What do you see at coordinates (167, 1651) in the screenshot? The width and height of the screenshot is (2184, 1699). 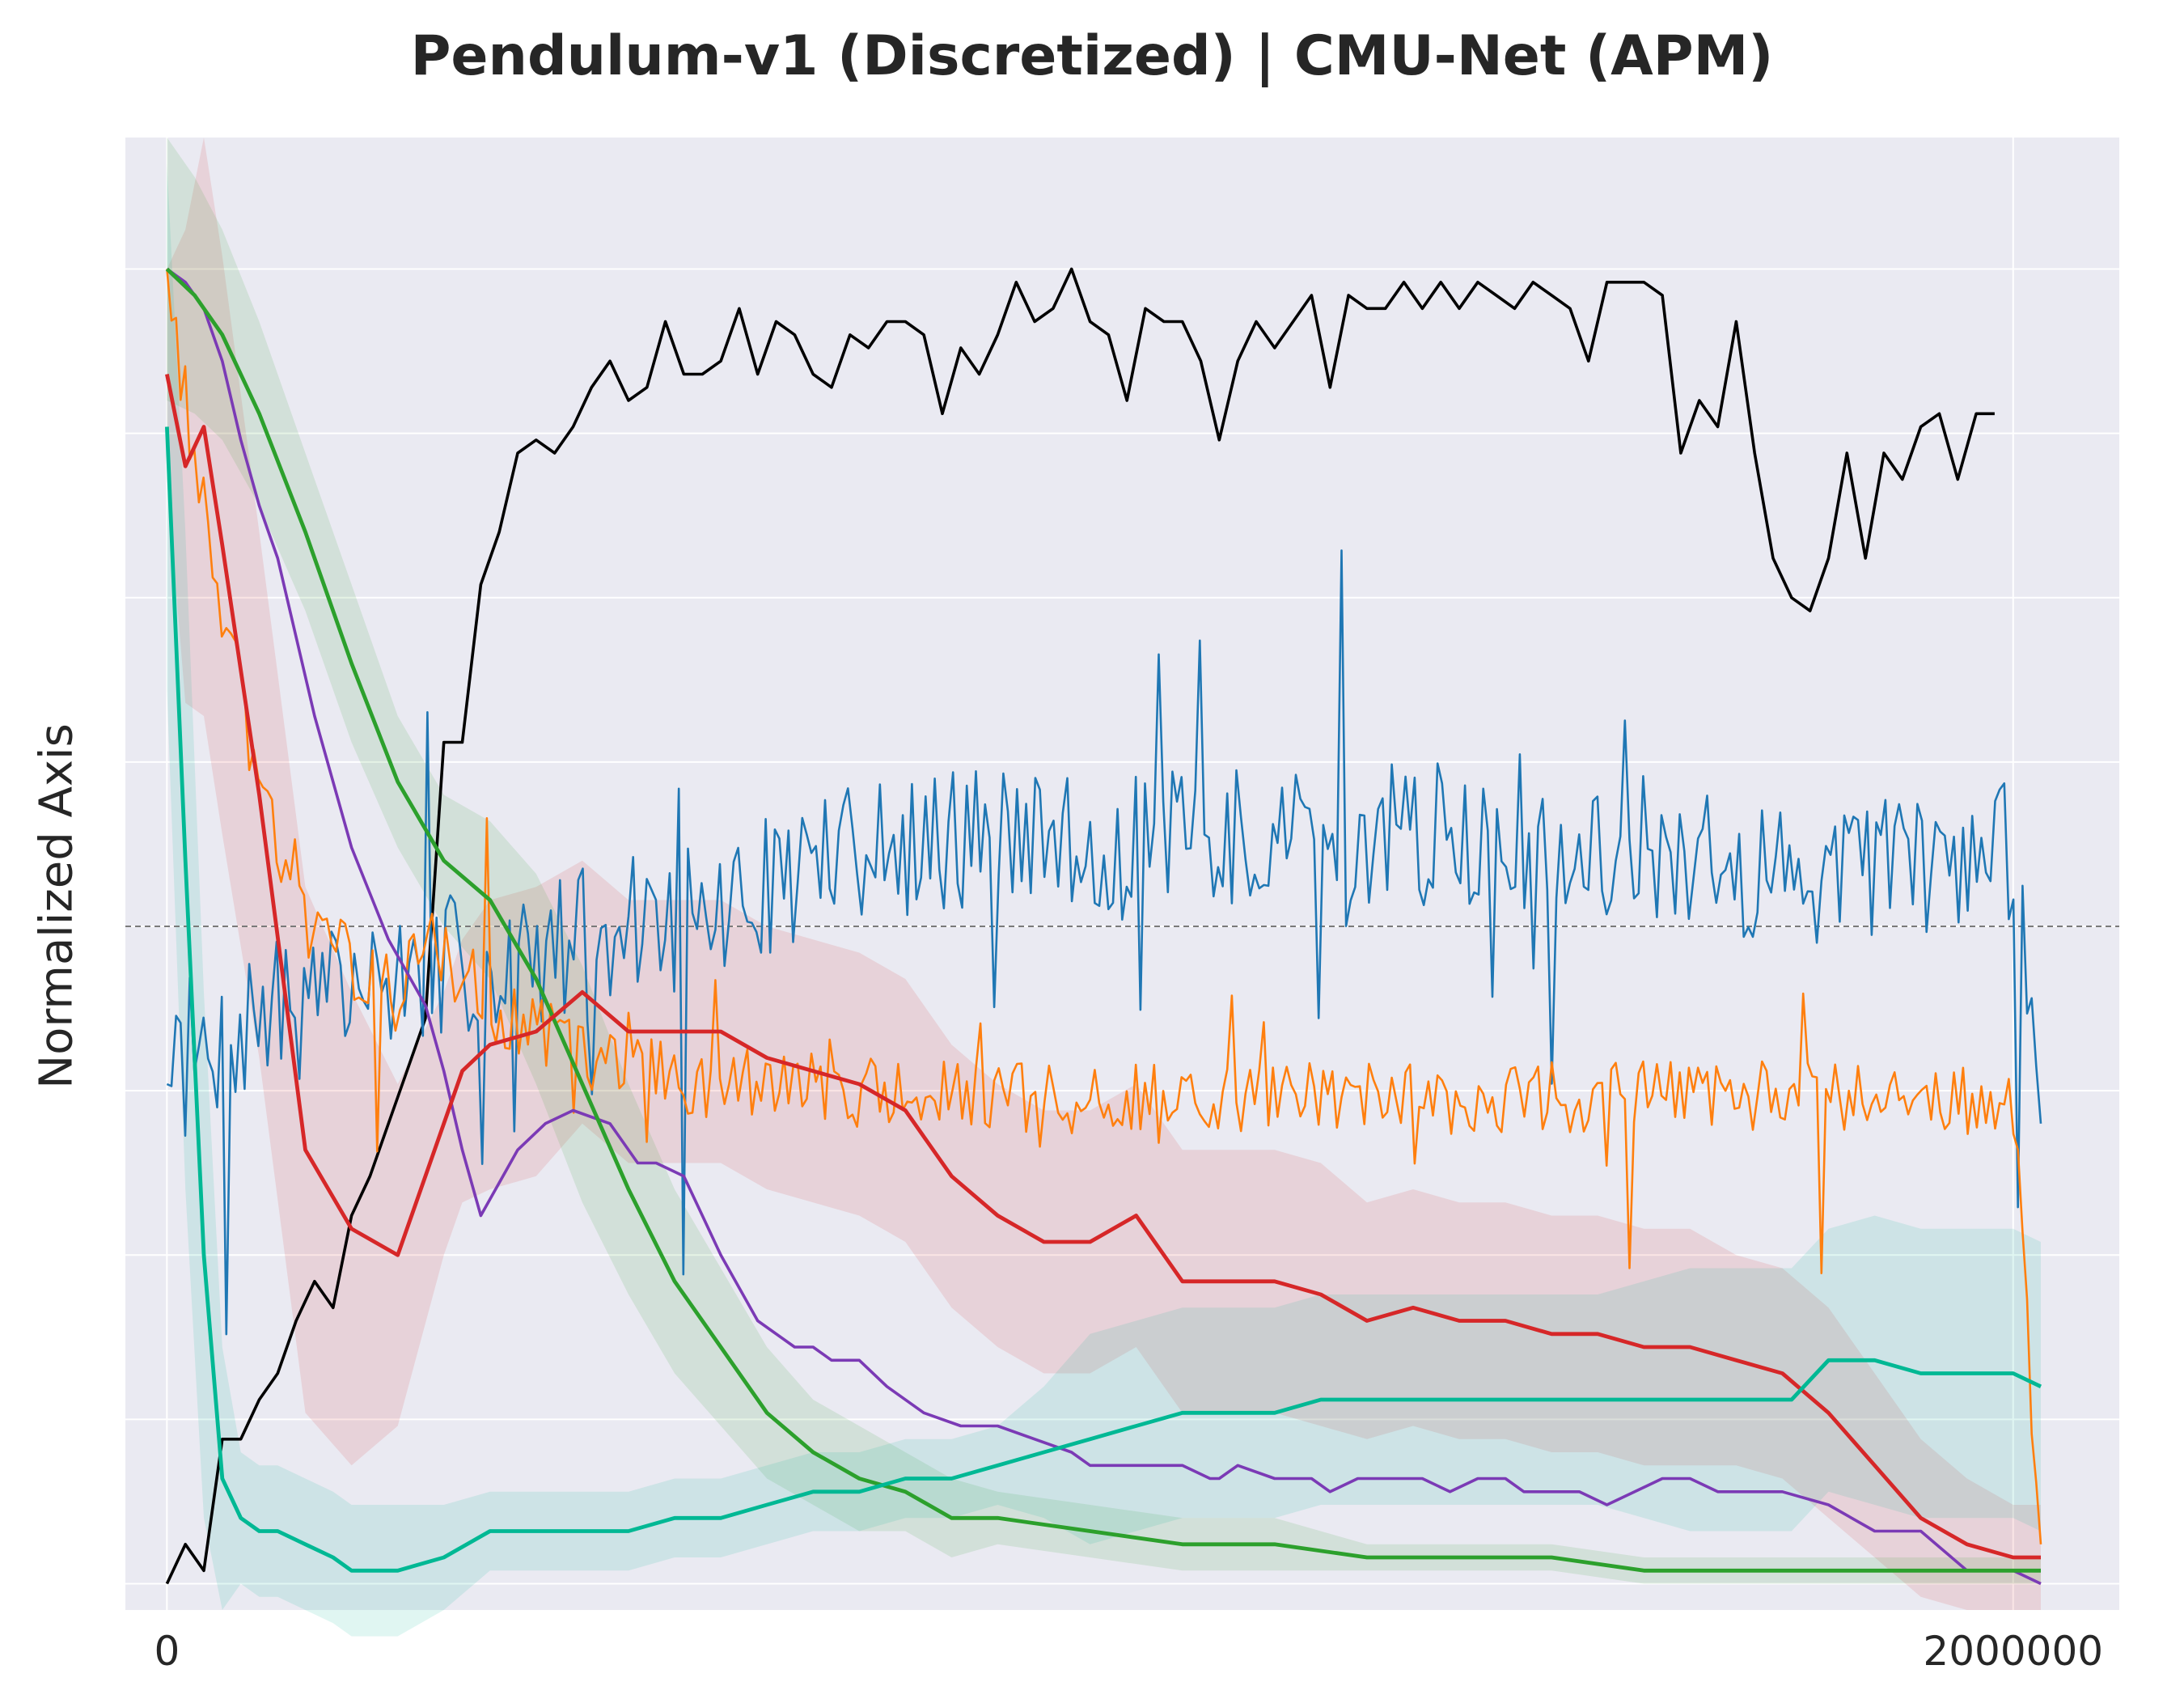 I see `x-tick-label-0: 0` at bounding box center [167, 1651].